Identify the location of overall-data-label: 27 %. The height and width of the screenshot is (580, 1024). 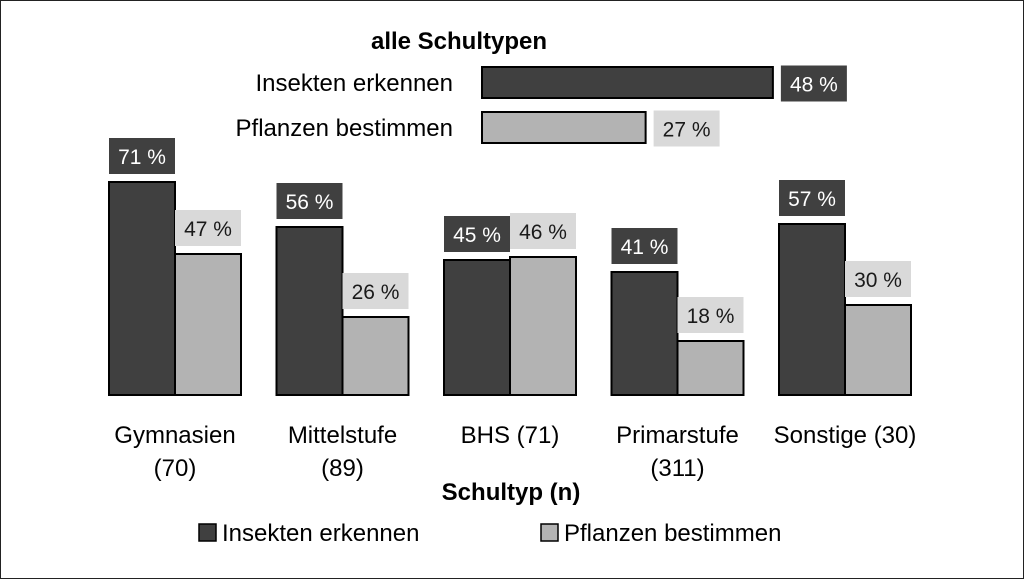
(687, 130).